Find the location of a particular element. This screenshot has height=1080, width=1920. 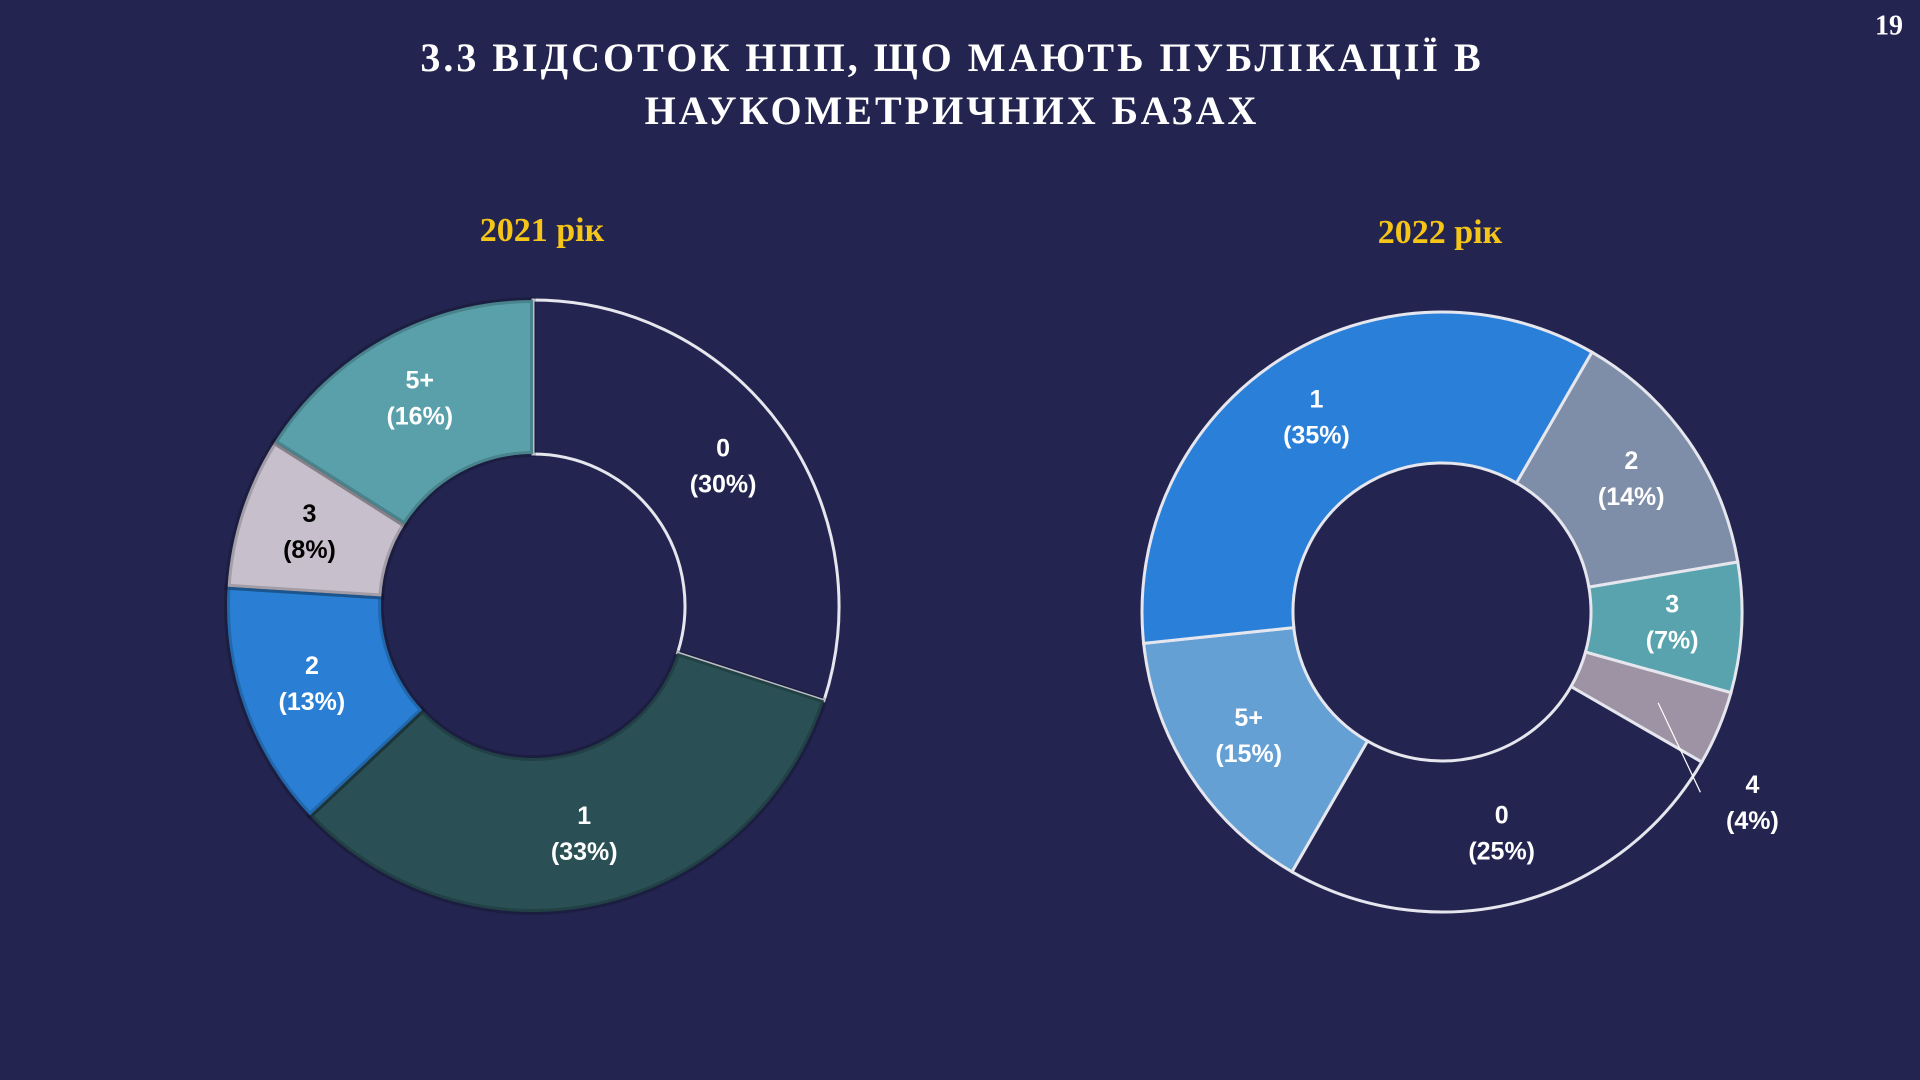

slide-title: НАУКОМЕТРИЧНИХ БАЗАХ is located at coordinates (952, 110).